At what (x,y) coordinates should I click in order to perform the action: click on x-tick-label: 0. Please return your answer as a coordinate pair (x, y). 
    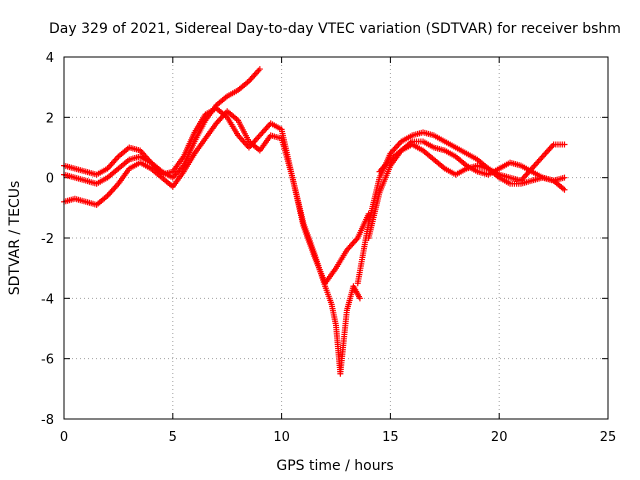
    Looking at the image, I should click on (64, 437).